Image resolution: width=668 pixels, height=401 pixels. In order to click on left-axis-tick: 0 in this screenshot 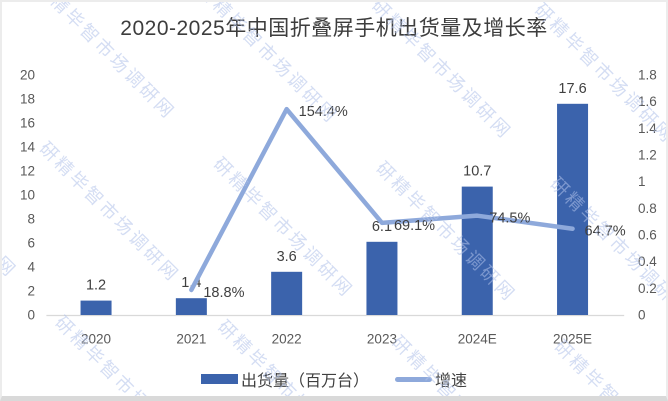, I will do `click(31, 315)`.